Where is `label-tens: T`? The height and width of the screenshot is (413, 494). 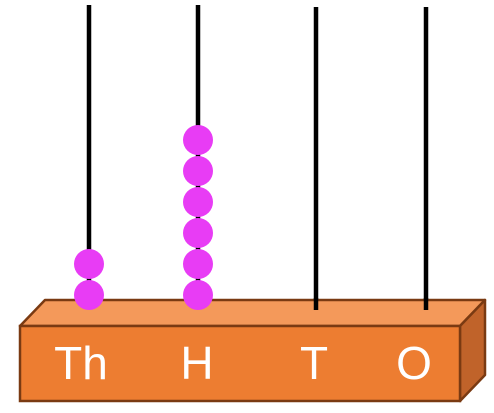
label-tens: T is located at coordinates (314, 363).